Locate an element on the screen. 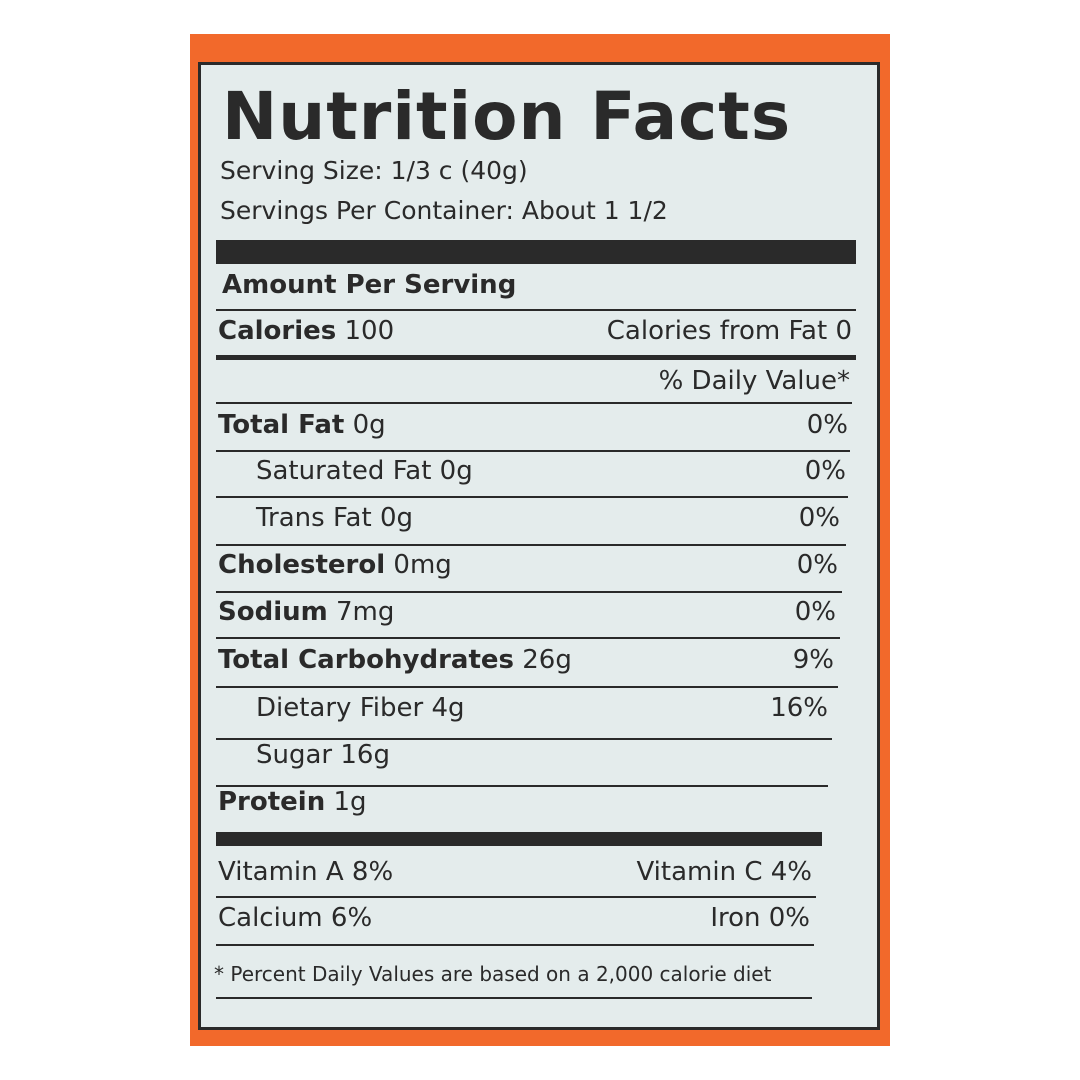  nutrient-label: Total Fat is located at coordinates (281, 425).